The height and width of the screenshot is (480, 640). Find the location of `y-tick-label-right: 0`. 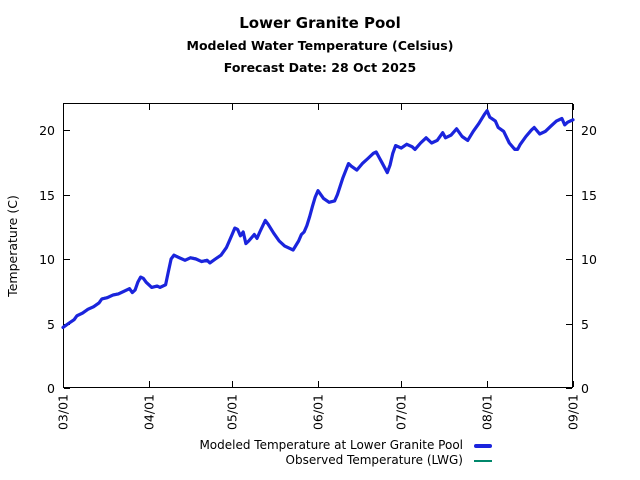

y-tick-label-right: 0 is located at coordinates (585, 388).